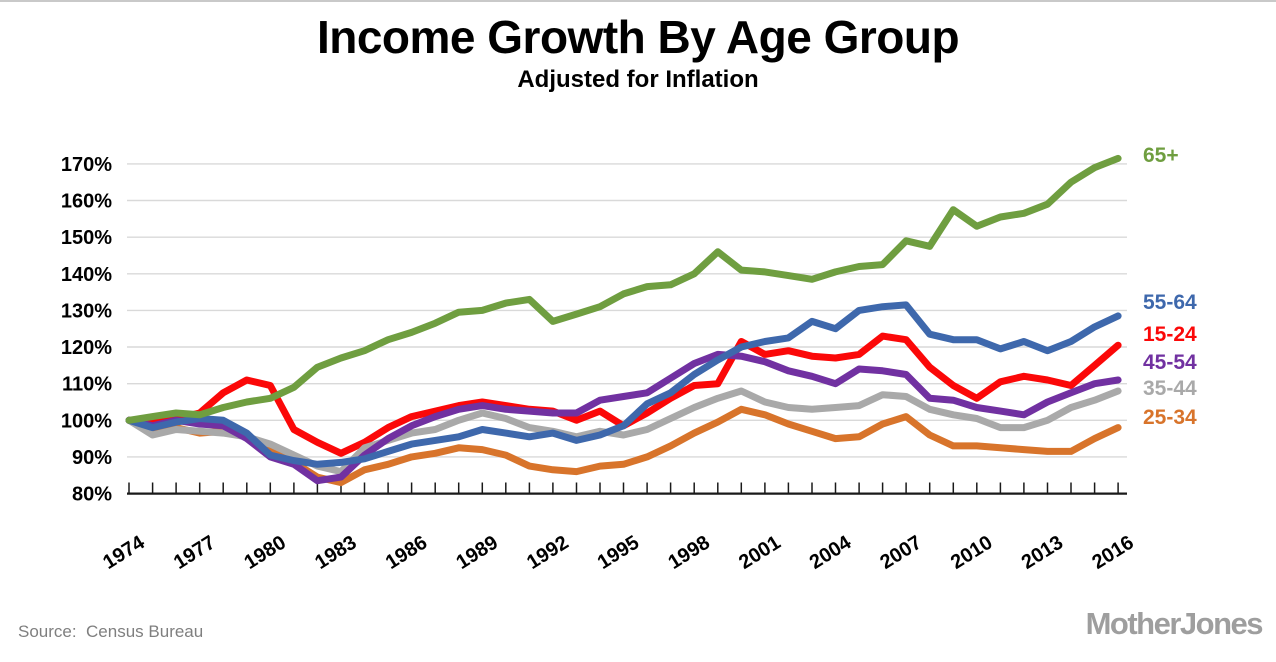 This screenshot has width=1276, height=662. What do you see at coordinates (86, 165) in the screenshot?
I see `y-axis-label: 170%` at bounding box center [86, 165].